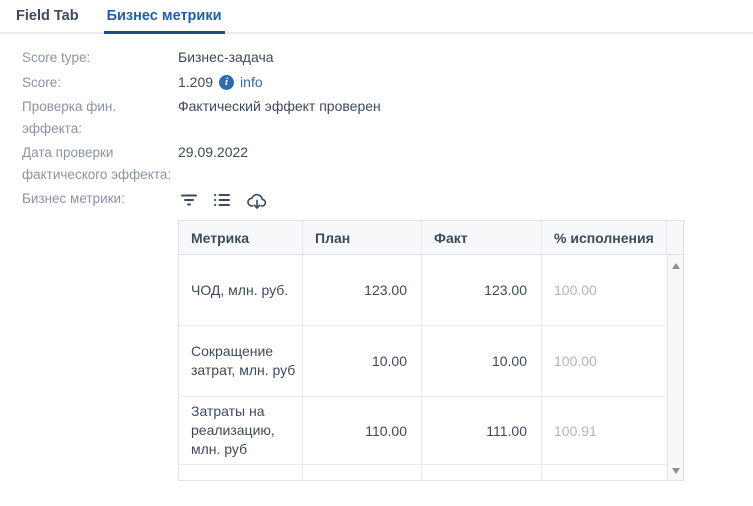 The image size is (753, 506). Describe the element at coordinates (482, 237) in the screenshot. I see `column-header-fact: Факт` at that location.